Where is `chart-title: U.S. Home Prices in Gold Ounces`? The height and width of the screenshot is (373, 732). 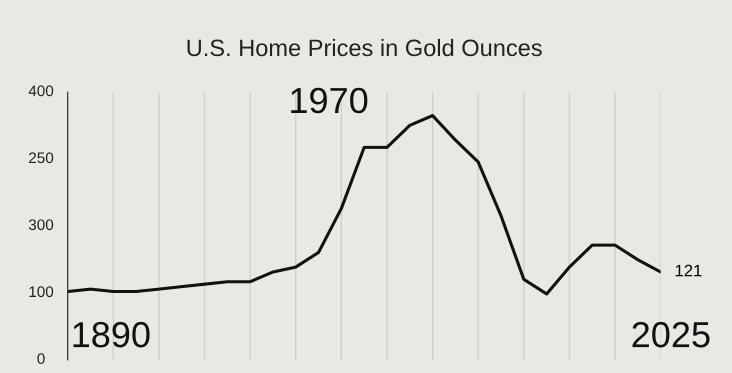
chart-title: U.S. Home Prices in Gold Ounces is located at coordinates (365, 47).